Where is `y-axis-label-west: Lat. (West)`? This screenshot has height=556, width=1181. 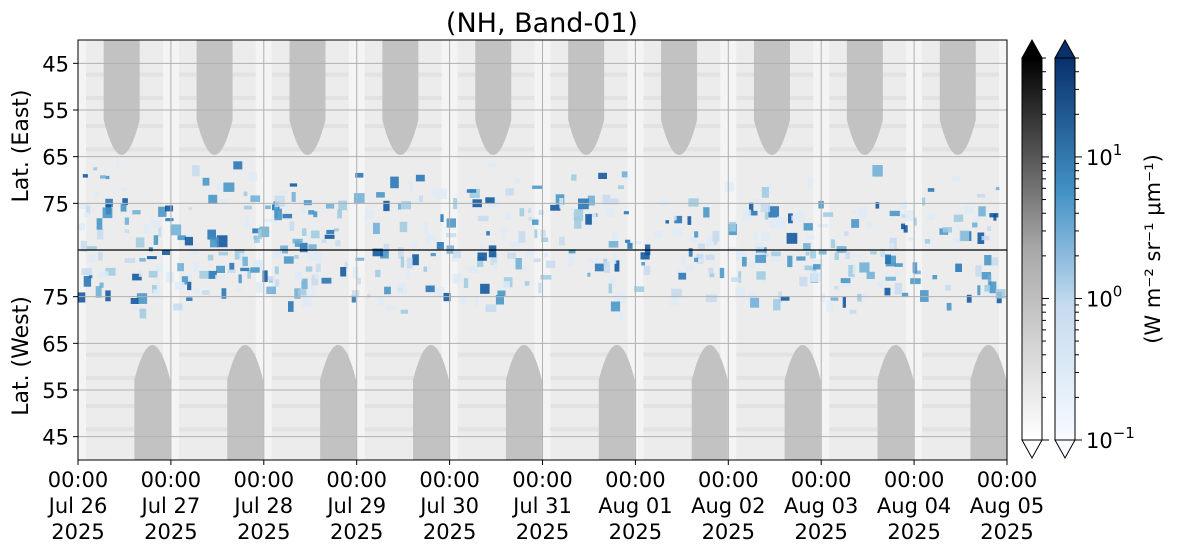
y-axis-label-west: Lat. (West) is located at coordinates (21, 356).